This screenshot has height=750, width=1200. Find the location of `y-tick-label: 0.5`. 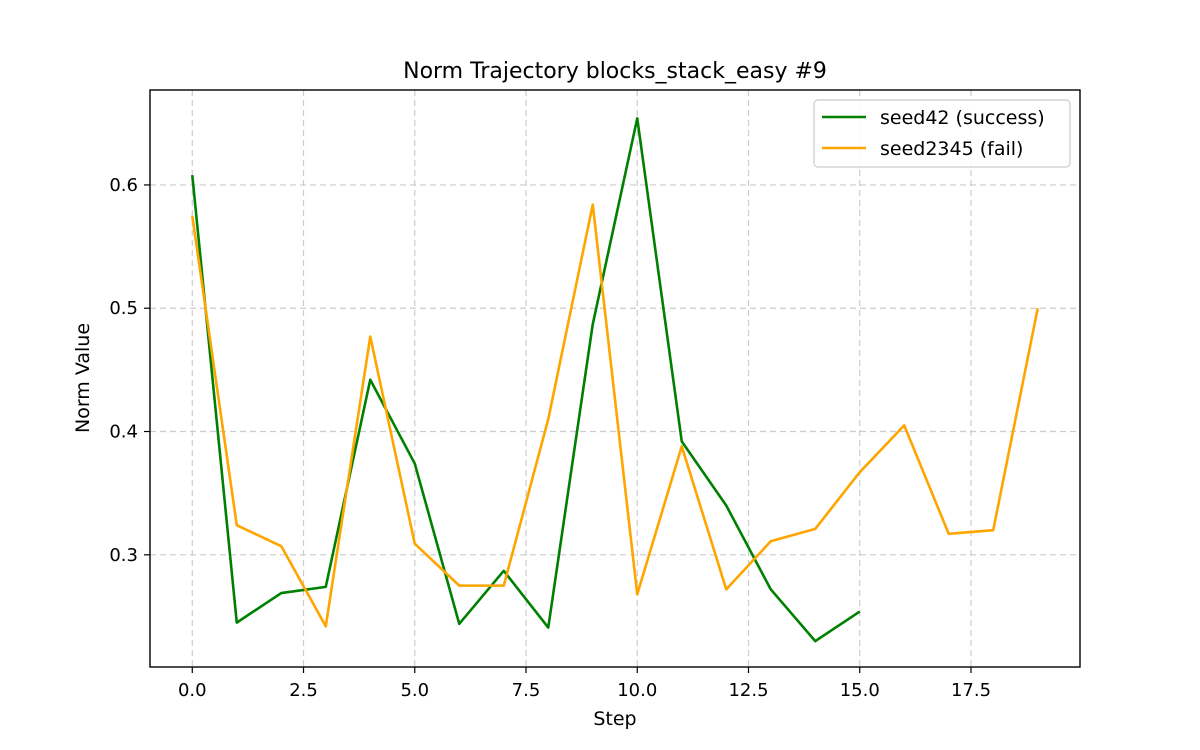

y-tick-label: 0.5 is located at coordinates (123, 308).